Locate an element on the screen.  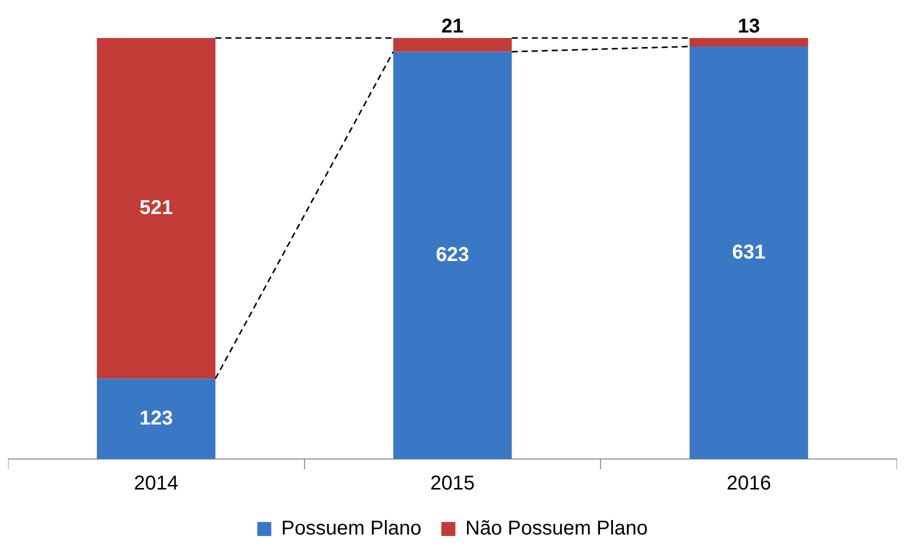
data-label: 521 is located at coordinates (156, 207).